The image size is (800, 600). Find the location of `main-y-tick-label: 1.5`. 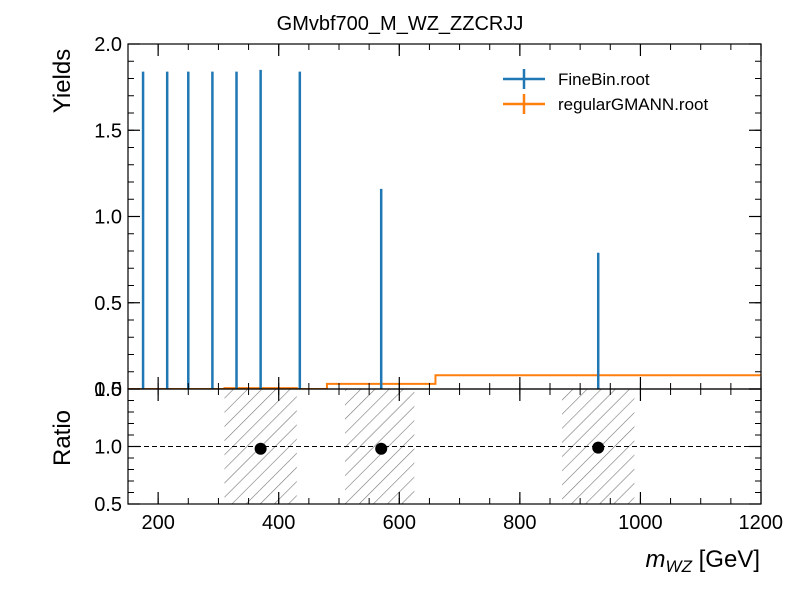

main-y-tick-label: 1.5 is located at coordinates (108, 131).